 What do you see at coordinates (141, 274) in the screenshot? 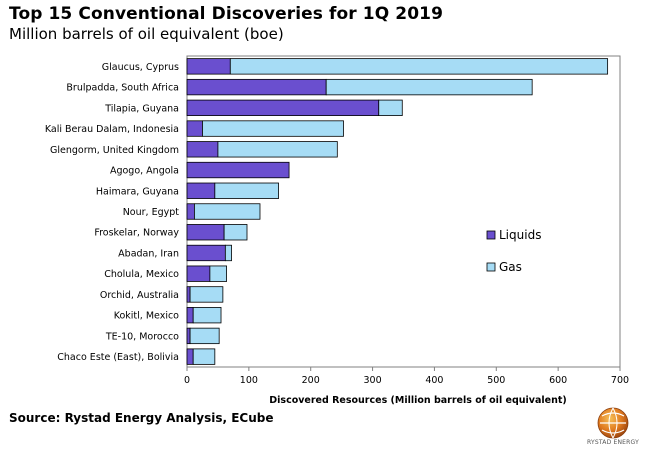
I see `category-label: Cholula, Mexico` at bounding box center [141, 274].